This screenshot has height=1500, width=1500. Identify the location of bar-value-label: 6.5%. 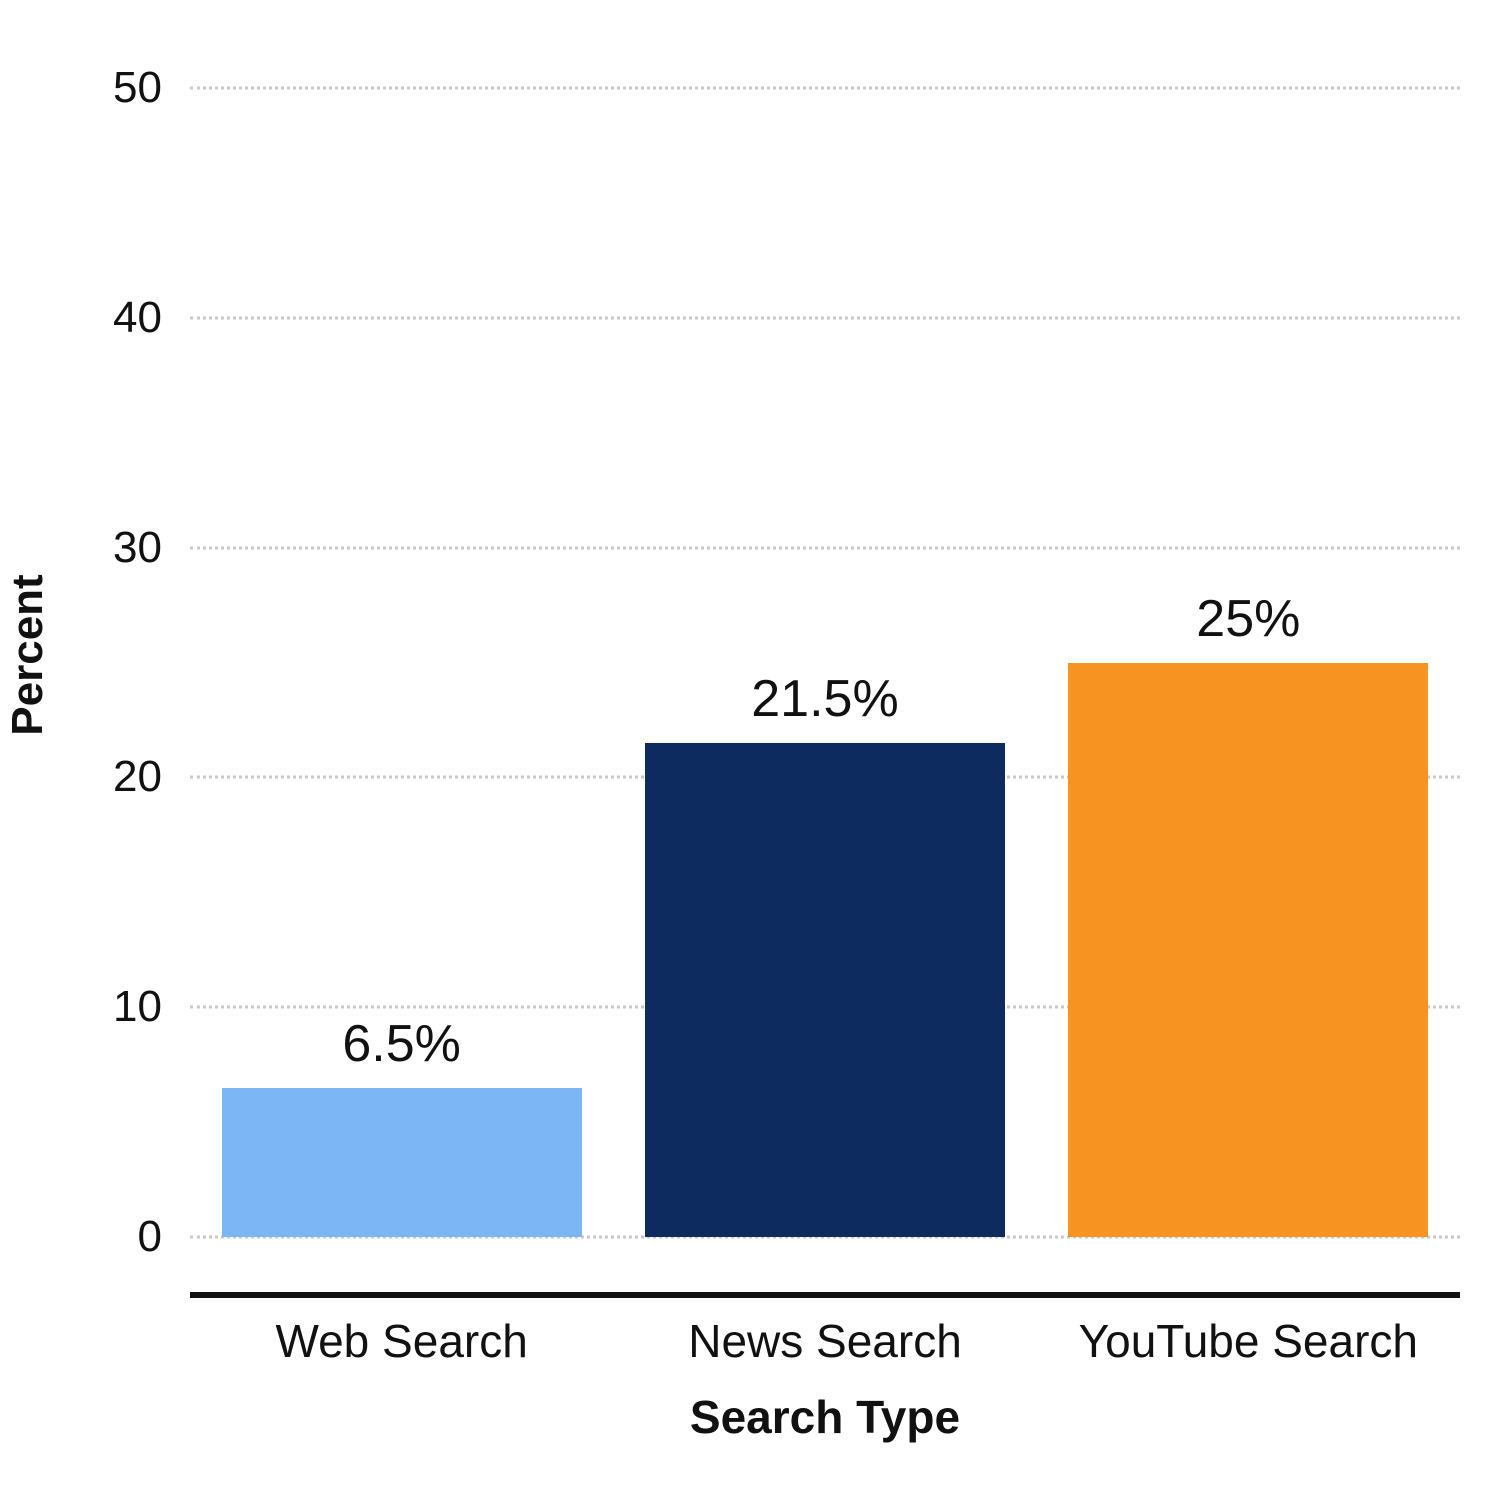
(401, 1043).